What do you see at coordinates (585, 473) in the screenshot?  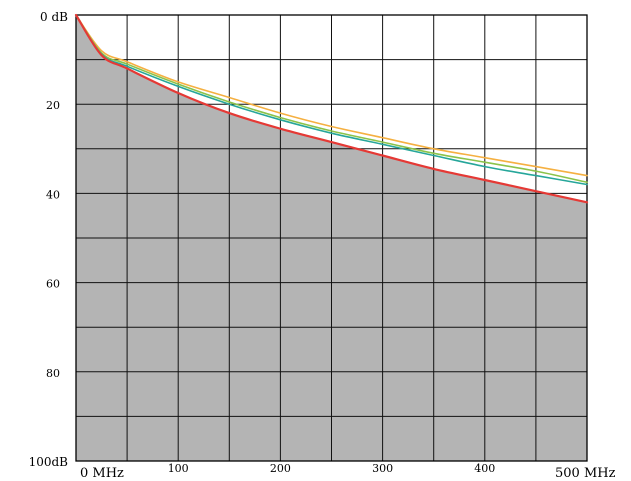 I see `x-tick-label: 500 MHz` at bounding box center [585, 473].